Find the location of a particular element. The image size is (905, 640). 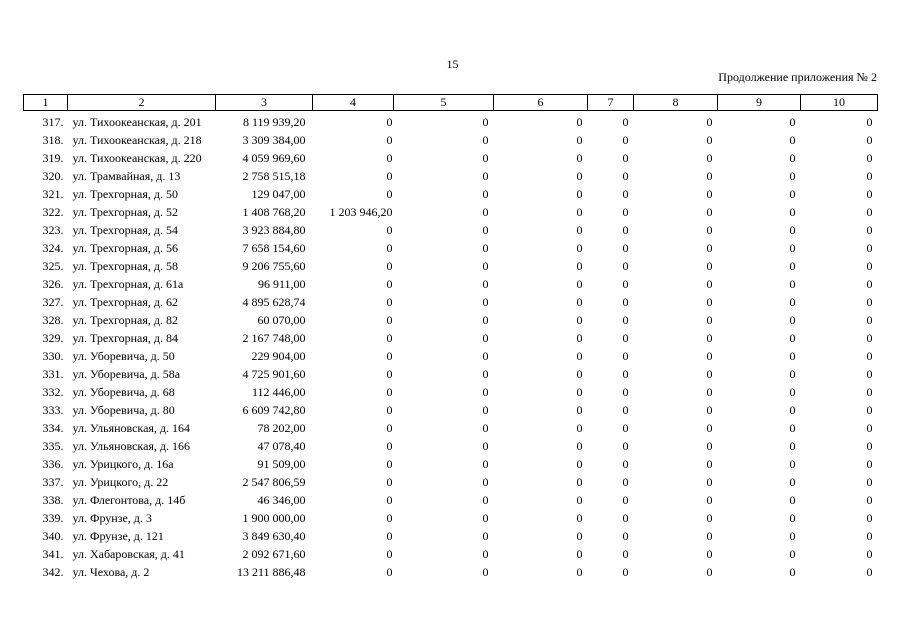

row-number: 336. is located at coordinates (53, 464).